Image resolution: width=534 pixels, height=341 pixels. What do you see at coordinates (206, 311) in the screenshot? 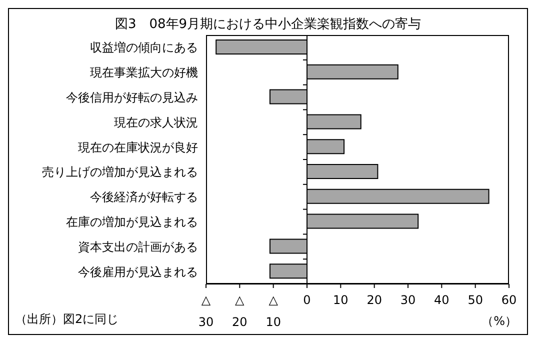
I see `x-tick-label: △ 30` at bounding box center [206, 311].